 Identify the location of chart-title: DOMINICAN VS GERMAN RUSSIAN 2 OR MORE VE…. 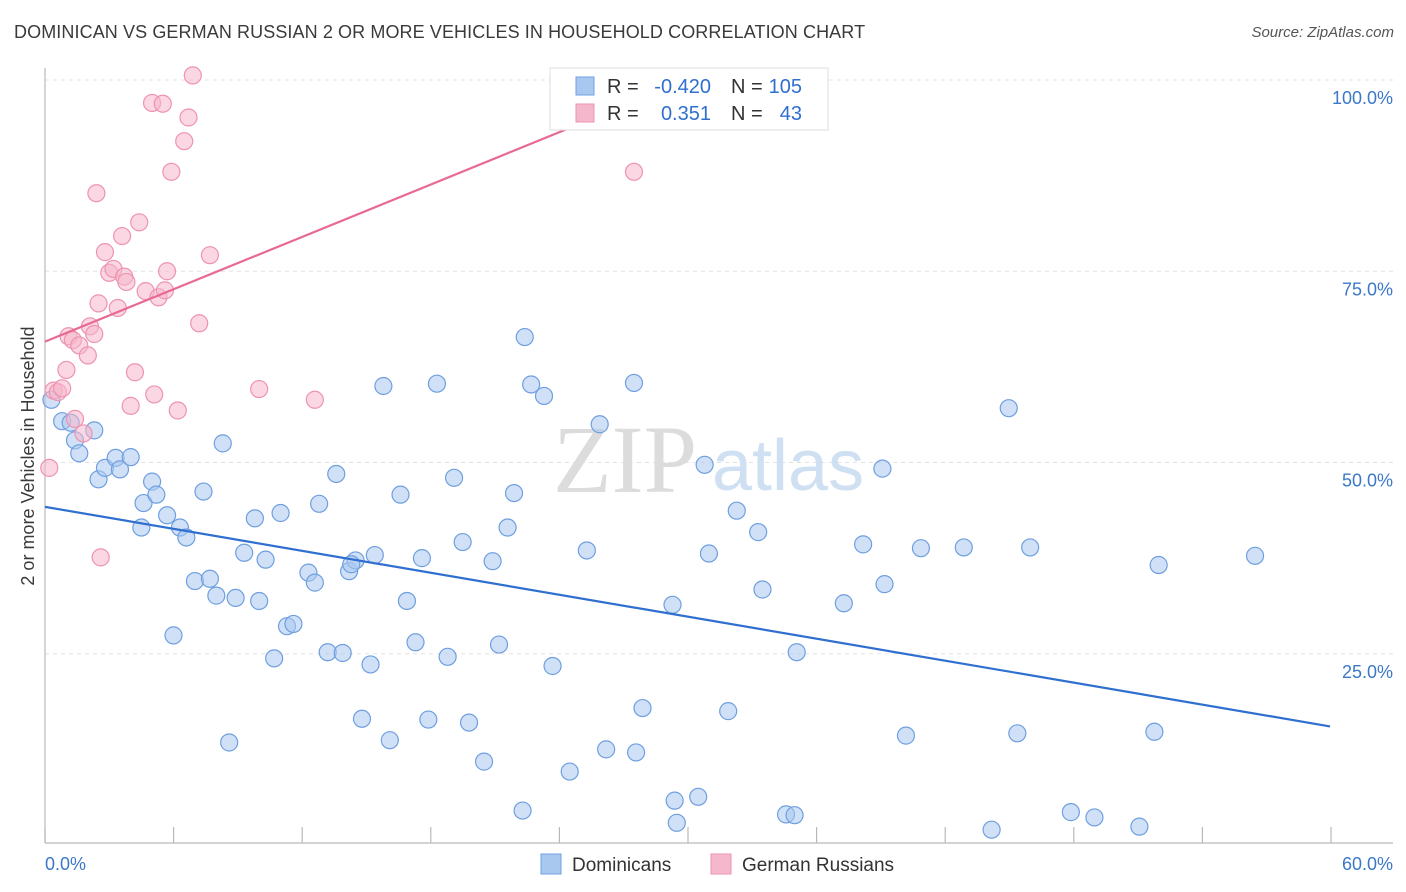
(440, 32).